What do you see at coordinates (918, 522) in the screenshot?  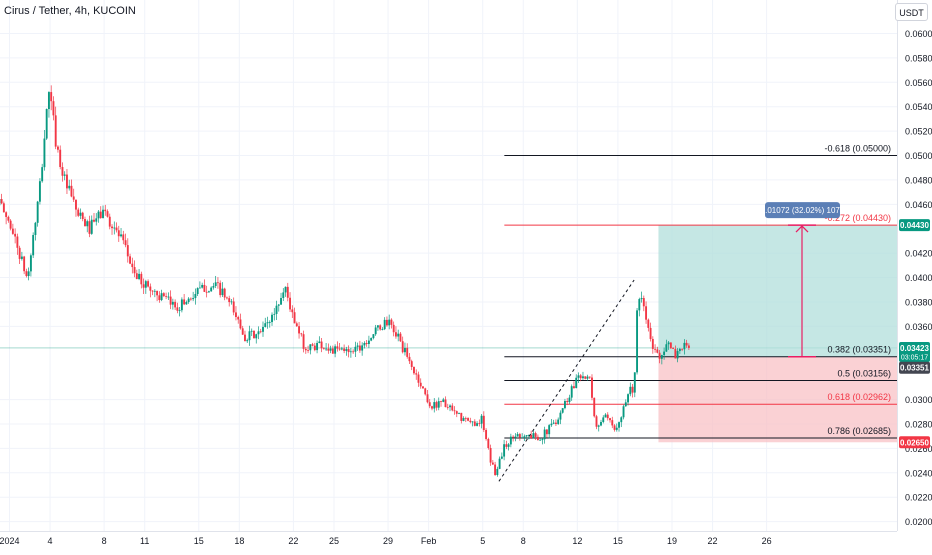 I see `y-tick-label: 0.02000` at bounding box center [918, 522].